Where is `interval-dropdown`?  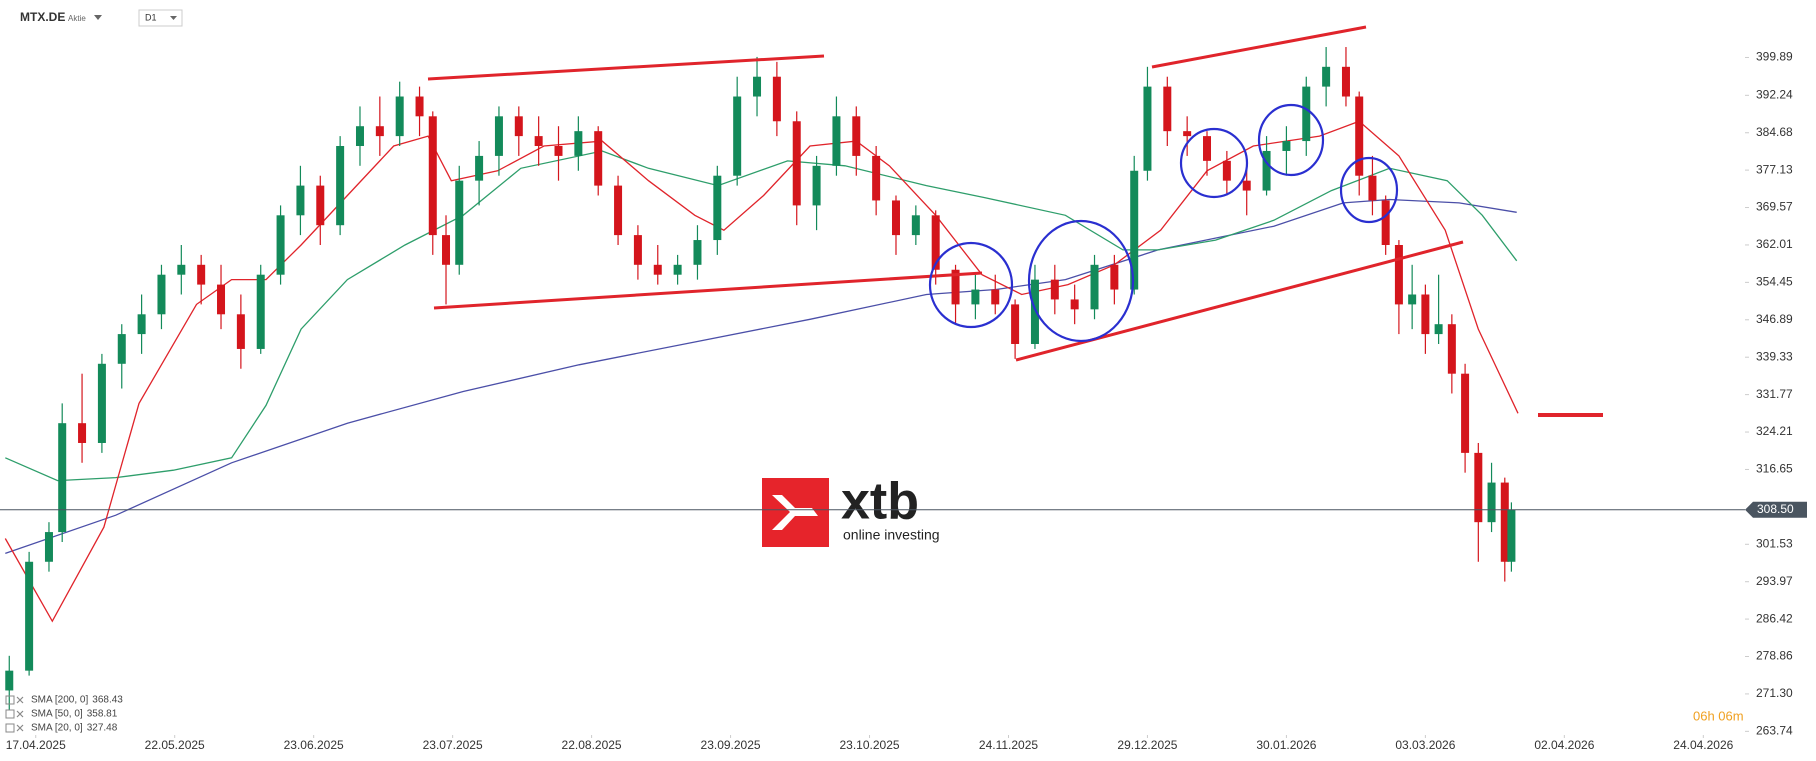 interval-dropdown is located at coordinates (173, 18).